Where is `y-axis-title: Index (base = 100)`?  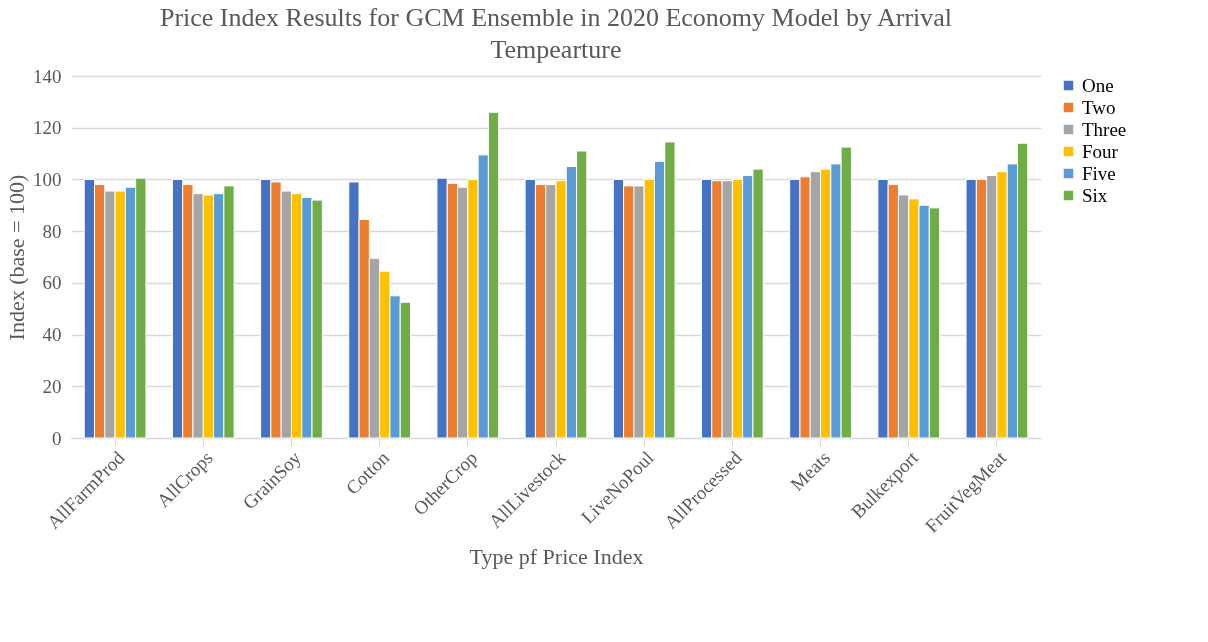 y-axis-title: Index (base = 100) is located at coordinates (16, 257).